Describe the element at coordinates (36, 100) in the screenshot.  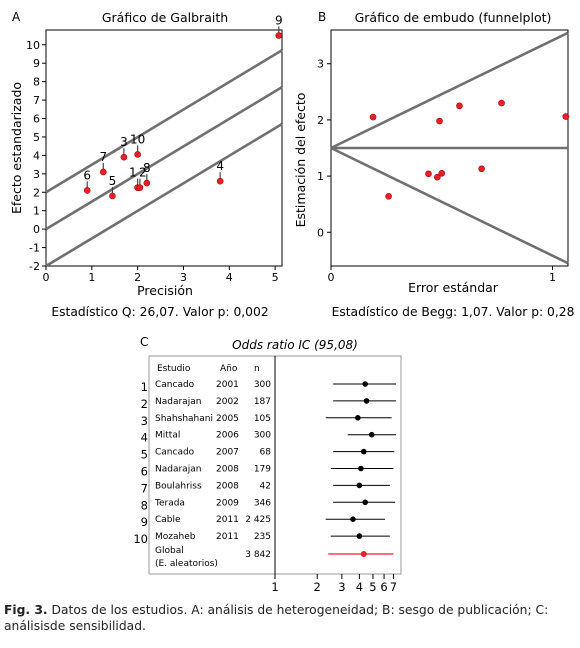
I see `galbraith-y-tick-label: 7` at that location.